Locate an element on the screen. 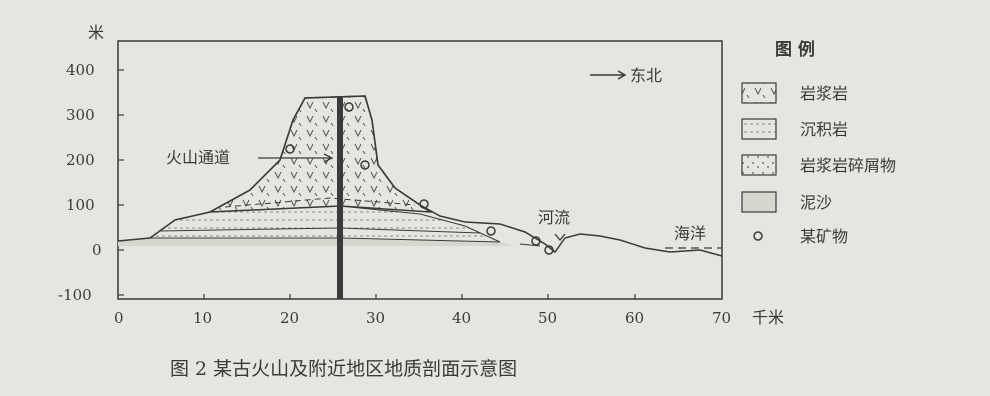  legend-swatch-sedimentary is located at coordinates (759, 129).